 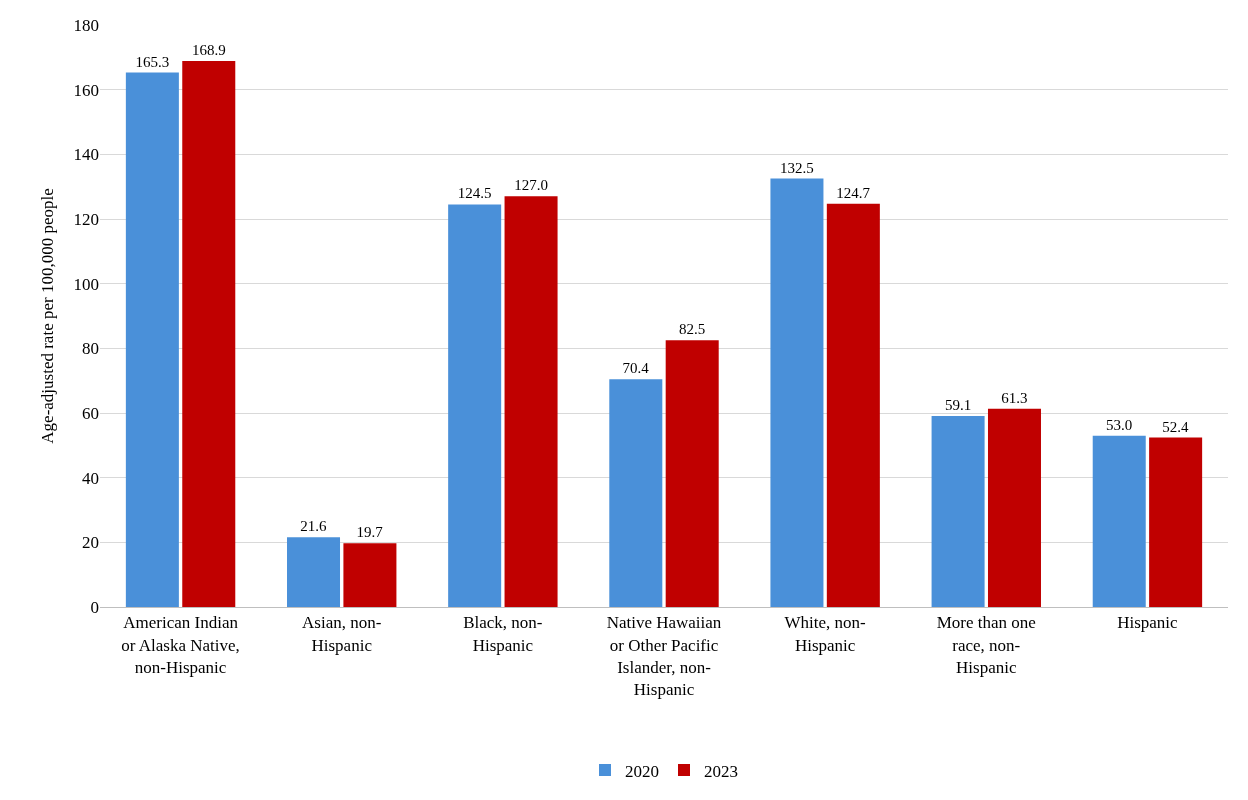 I want to click on data-label: 70.4, so click(x=636, y=368).